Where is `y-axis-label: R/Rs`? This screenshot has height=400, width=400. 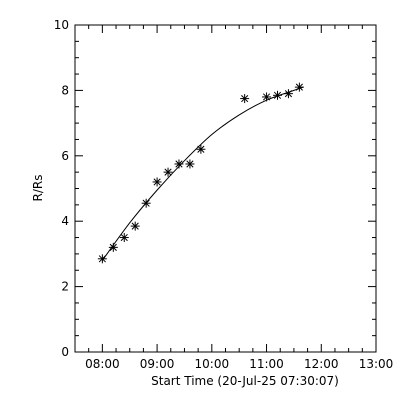 y-axis-label: R/Rs is located at coordinates (38, 188).